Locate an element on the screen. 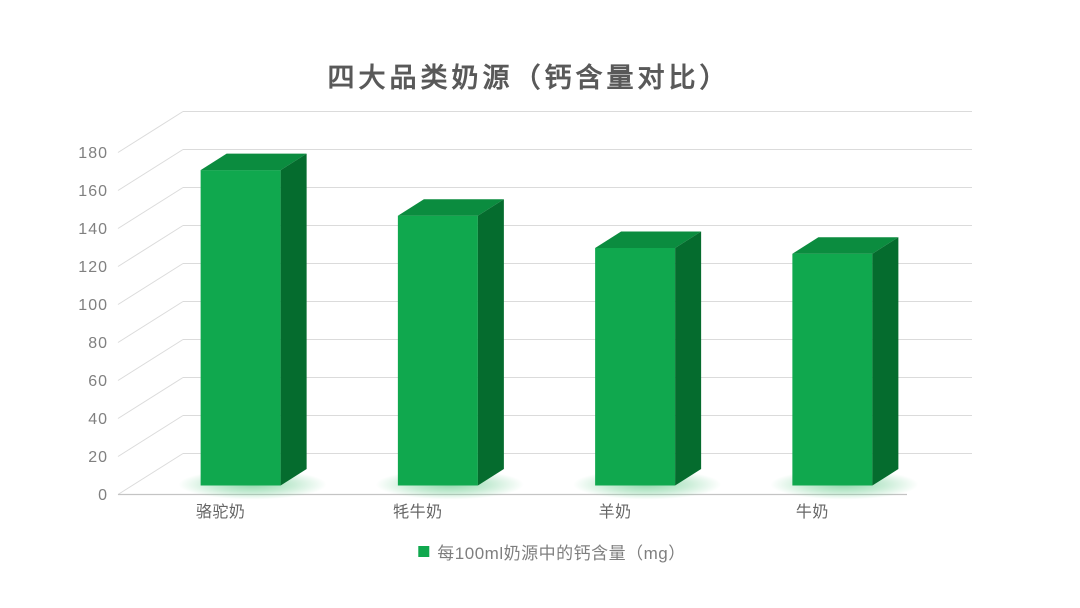 The width and height of the screenshot is (1080, 608). y-axis-tick-label: 0 is located at coordinates (103, 495).